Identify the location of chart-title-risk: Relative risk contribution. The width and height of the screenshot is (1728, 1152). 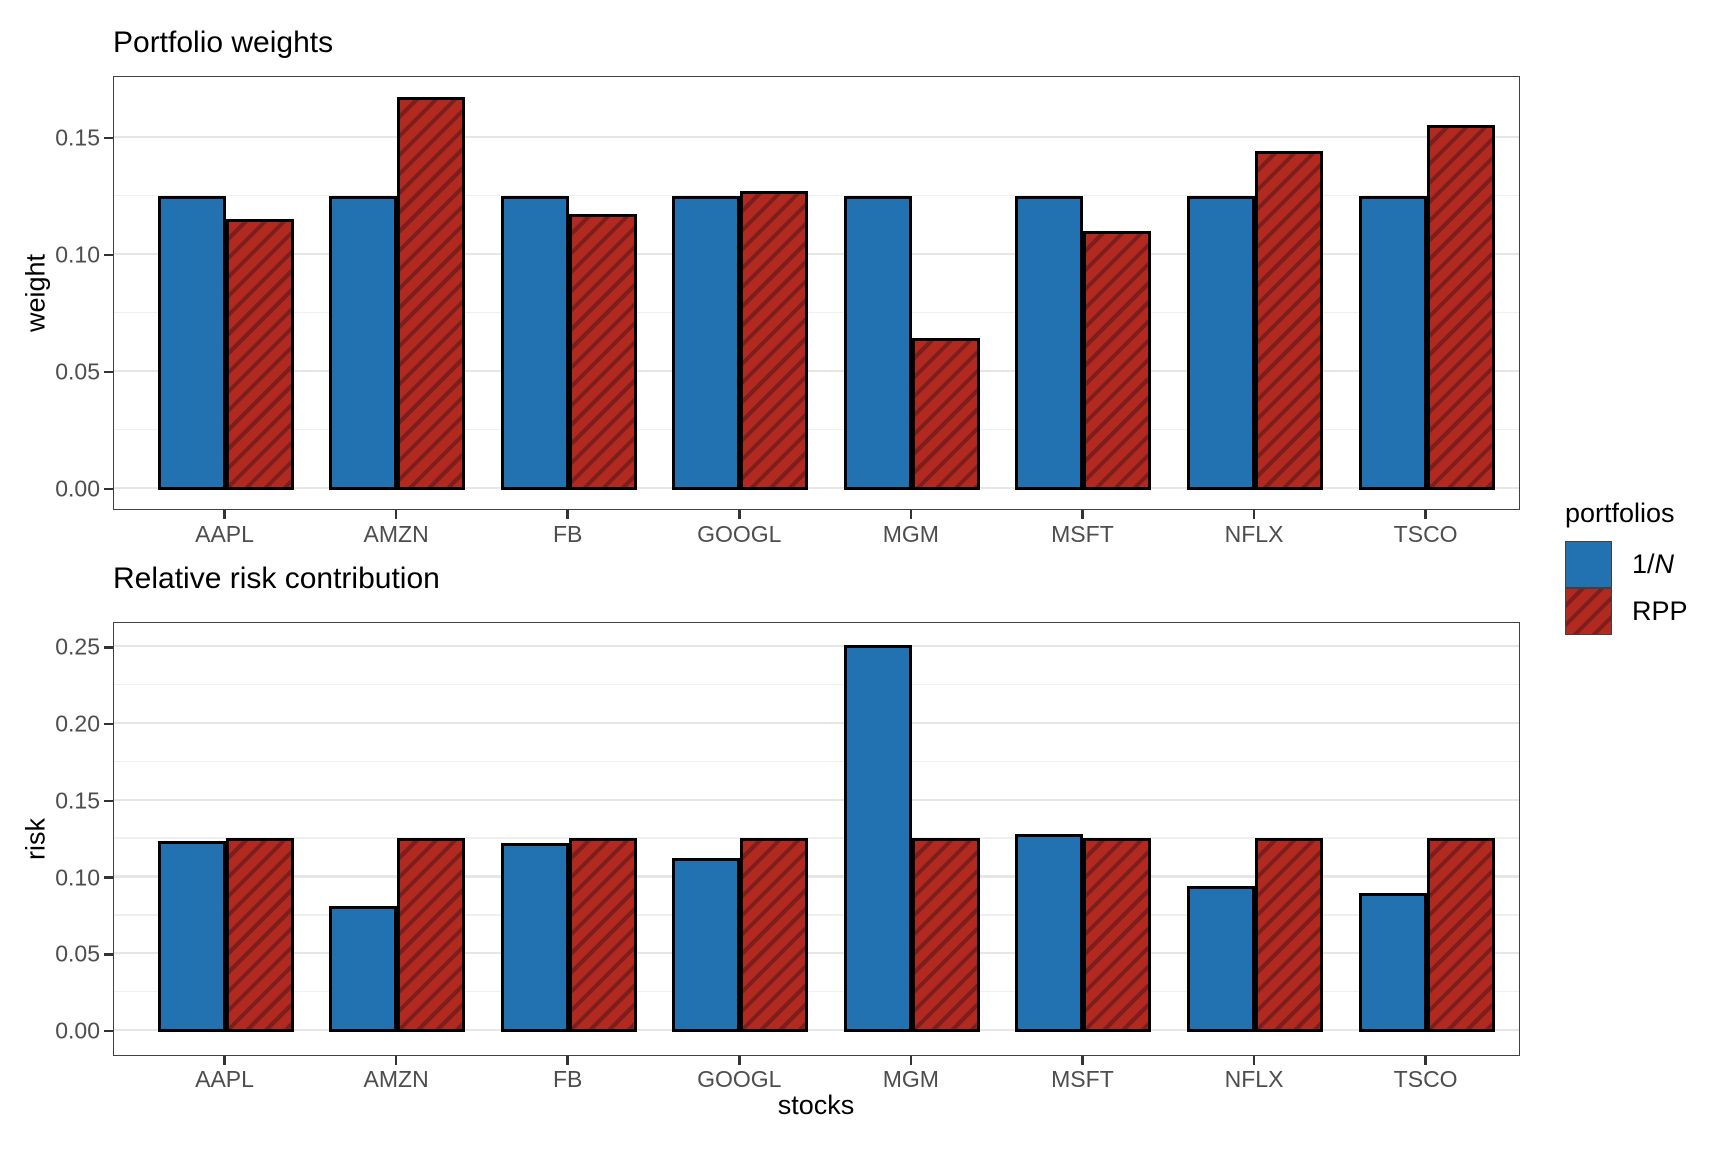
(276, 578).